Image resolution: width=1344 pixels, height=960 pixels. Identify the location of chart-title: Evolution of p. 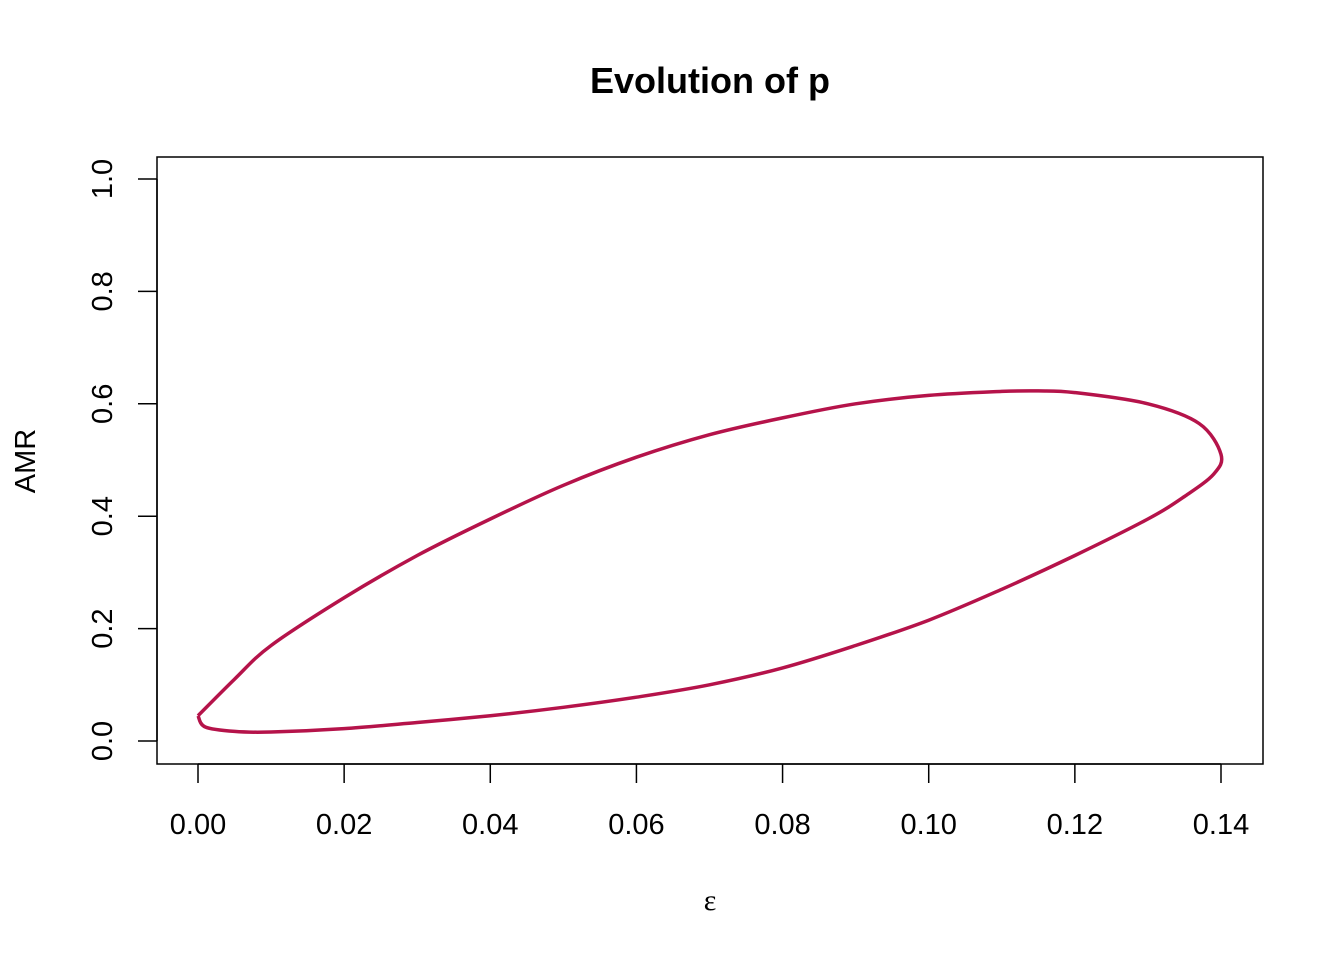
(710, 80).